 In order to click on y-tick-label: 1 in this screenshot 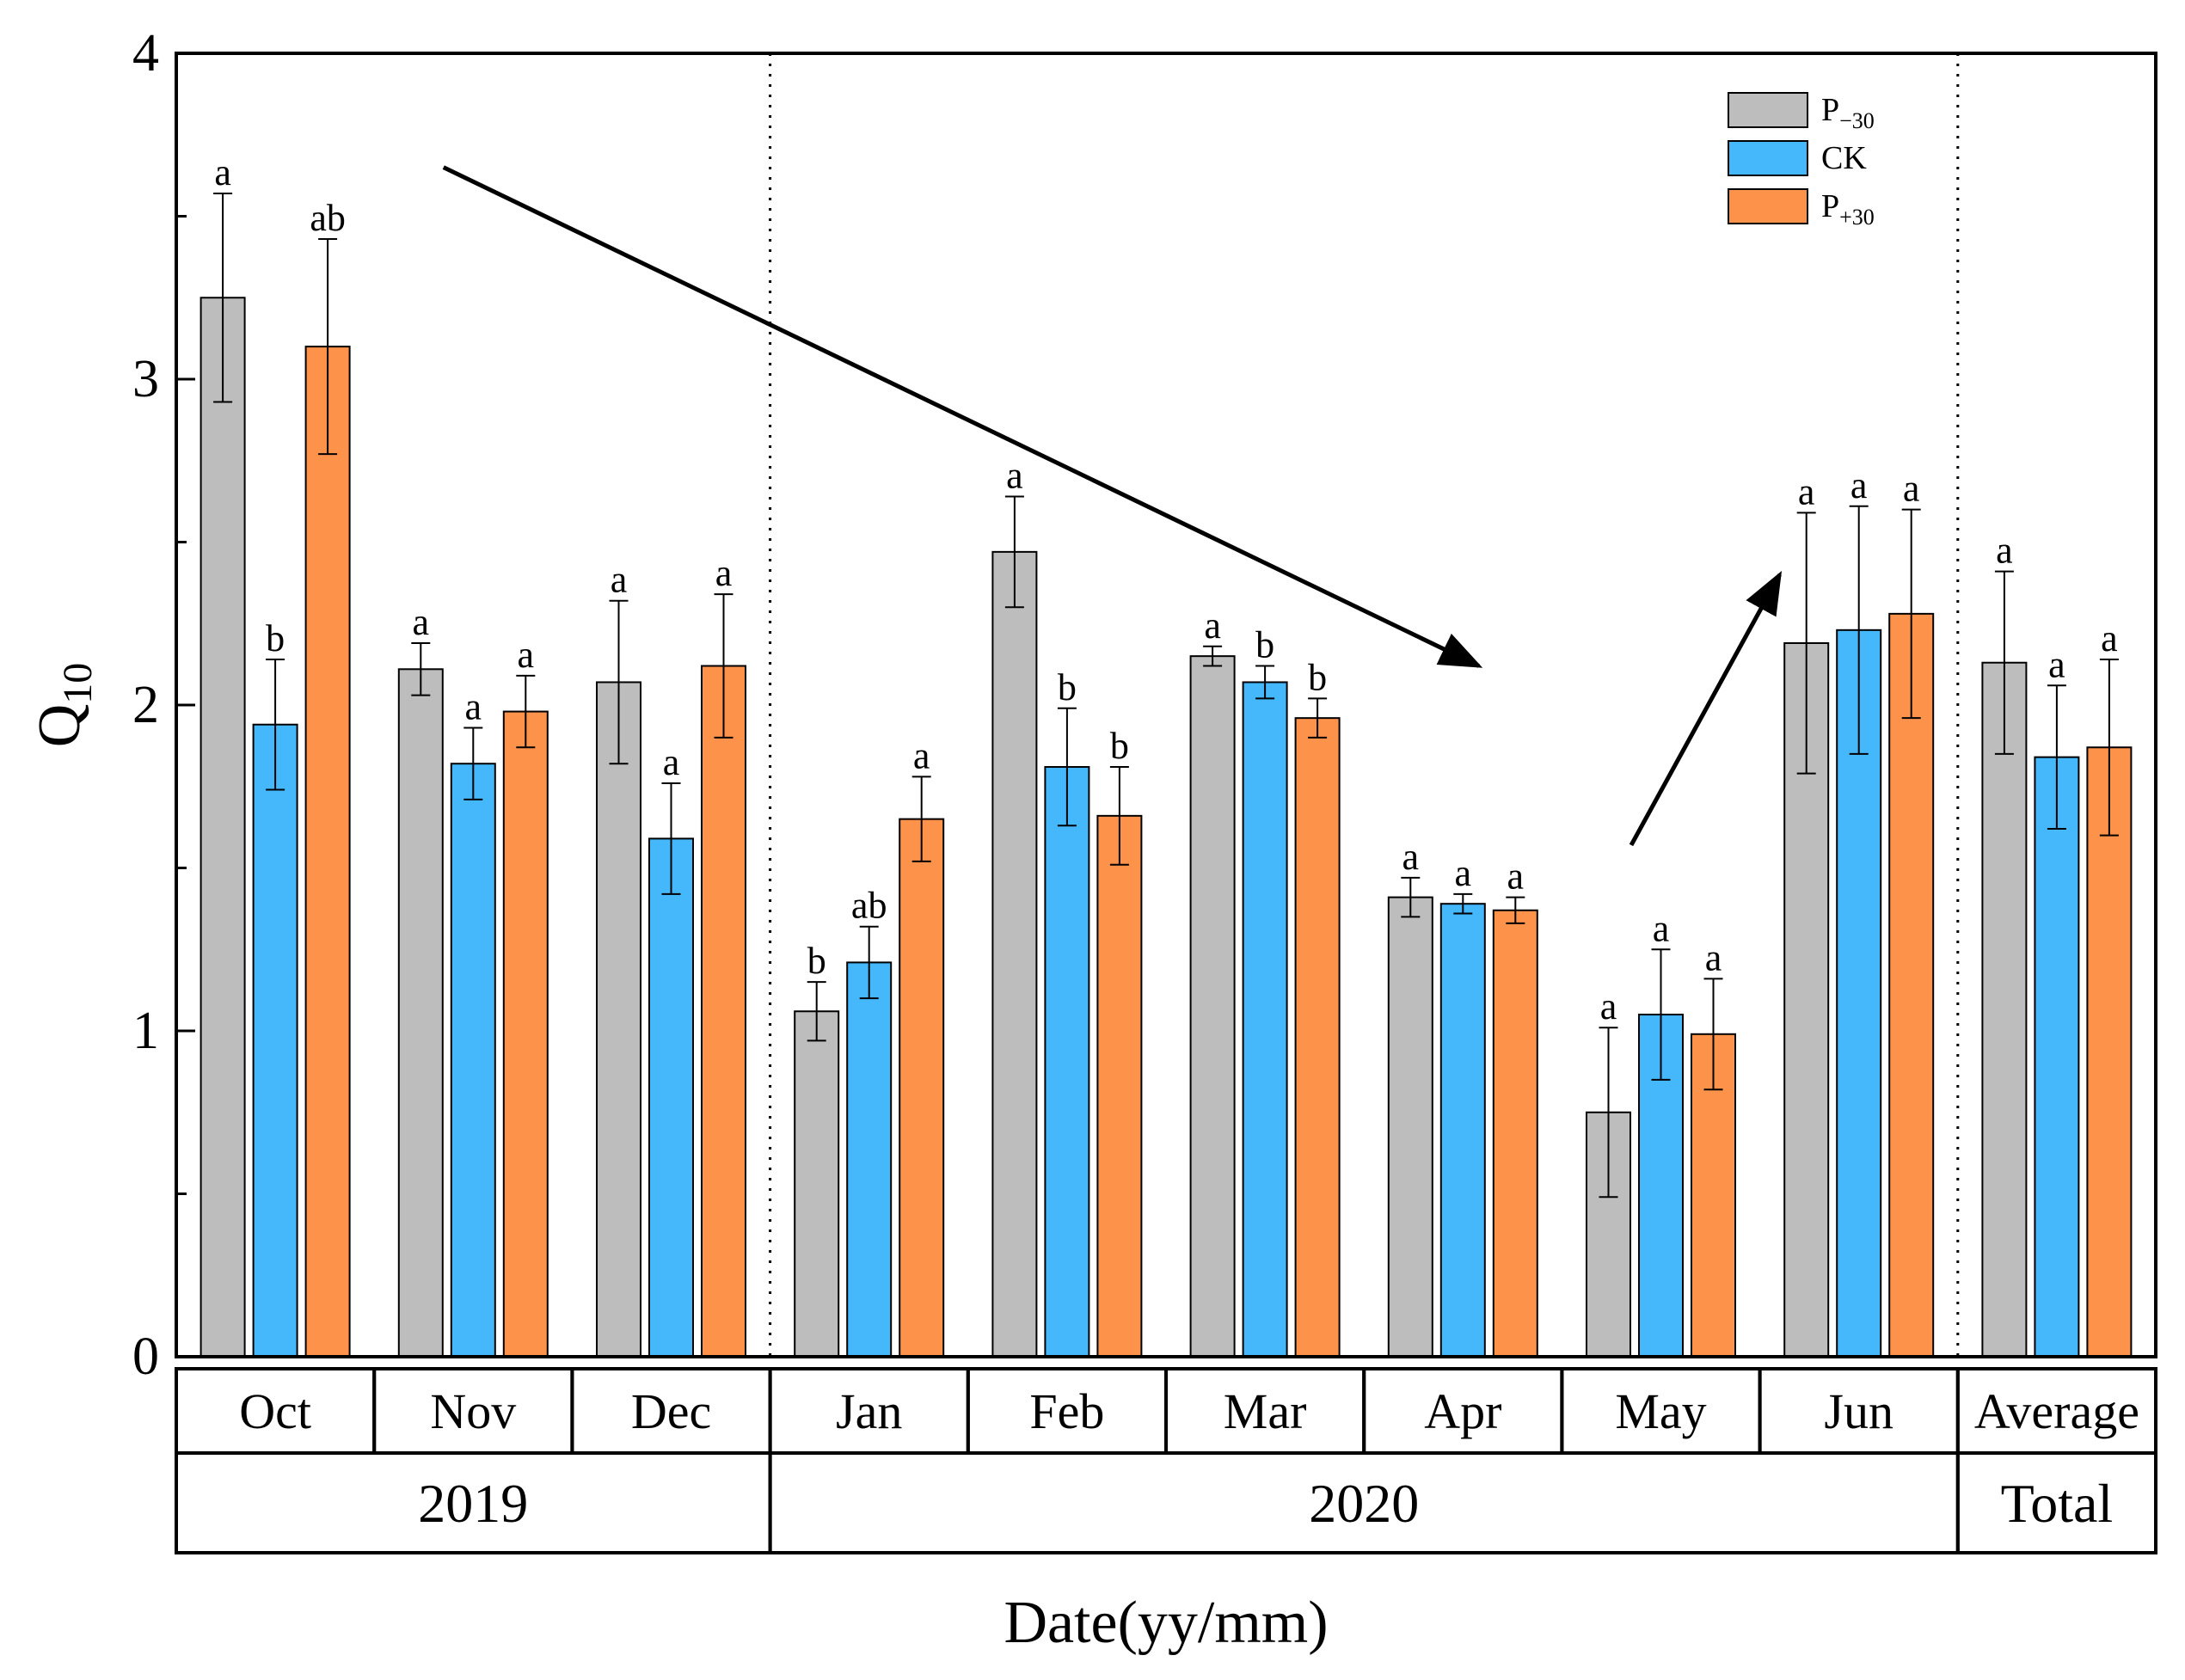, I will do `click(145, 1031)`.